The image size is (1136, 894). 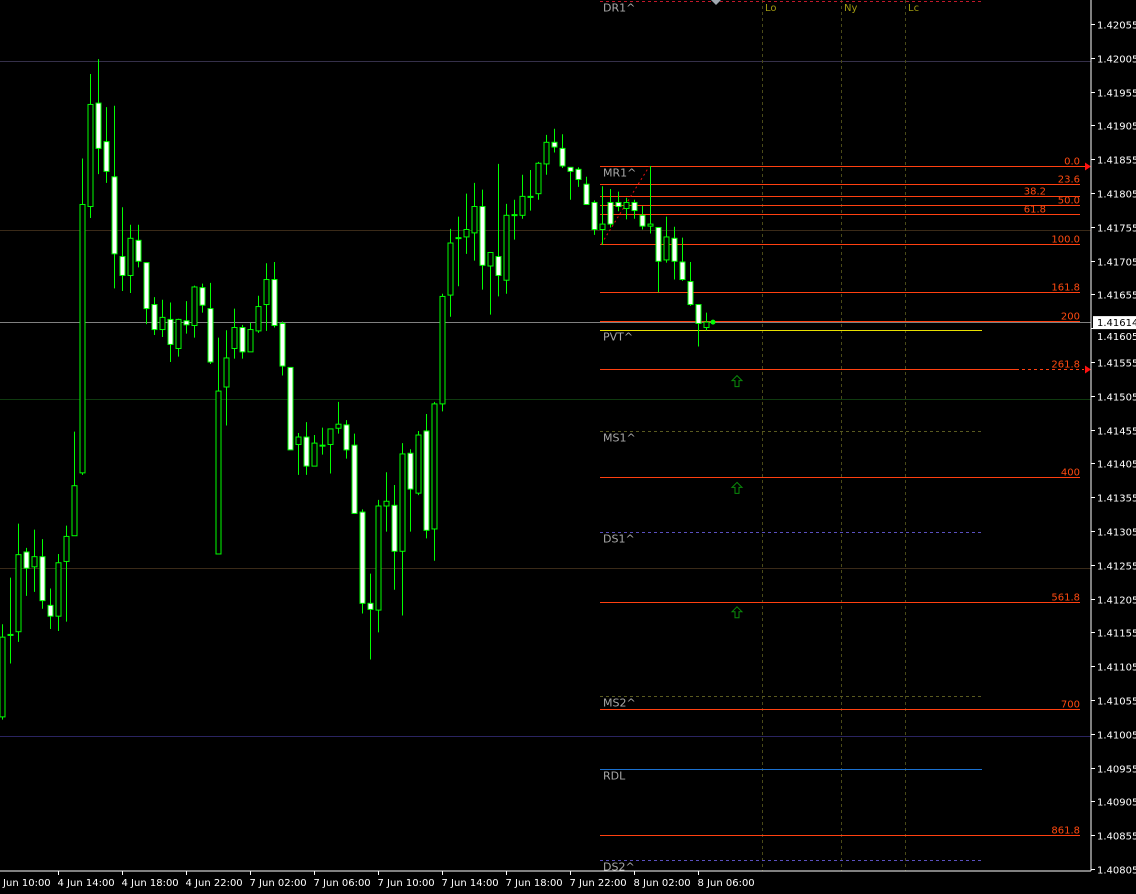 I want to click on y-tick-label: 1.41405, so click(x=1116, y=465).